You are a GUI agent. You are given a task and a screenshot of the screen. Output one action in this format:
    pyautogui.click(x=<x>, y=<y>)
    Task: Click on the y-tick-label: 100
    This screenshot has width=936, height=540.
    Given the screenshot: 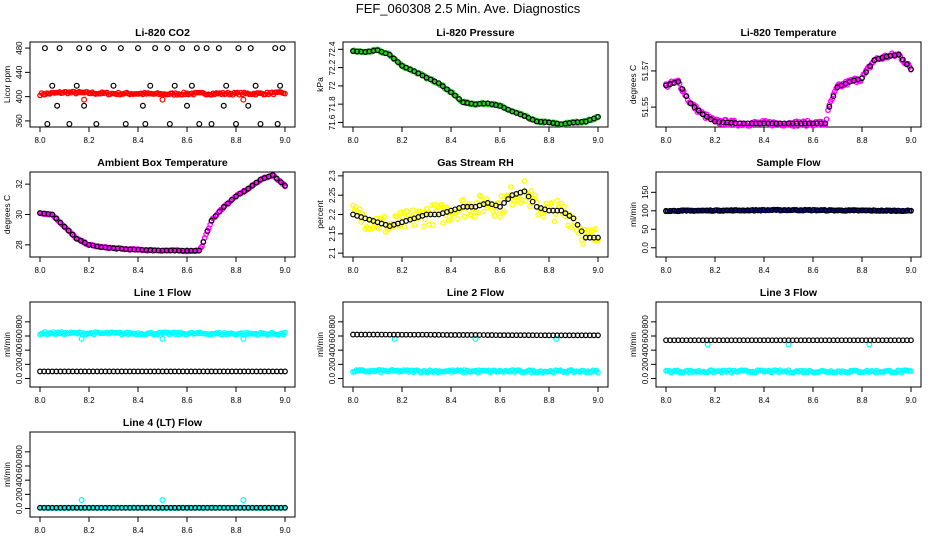 What is the action you would take?
    pyautogui.click(x=645, y=211)
    